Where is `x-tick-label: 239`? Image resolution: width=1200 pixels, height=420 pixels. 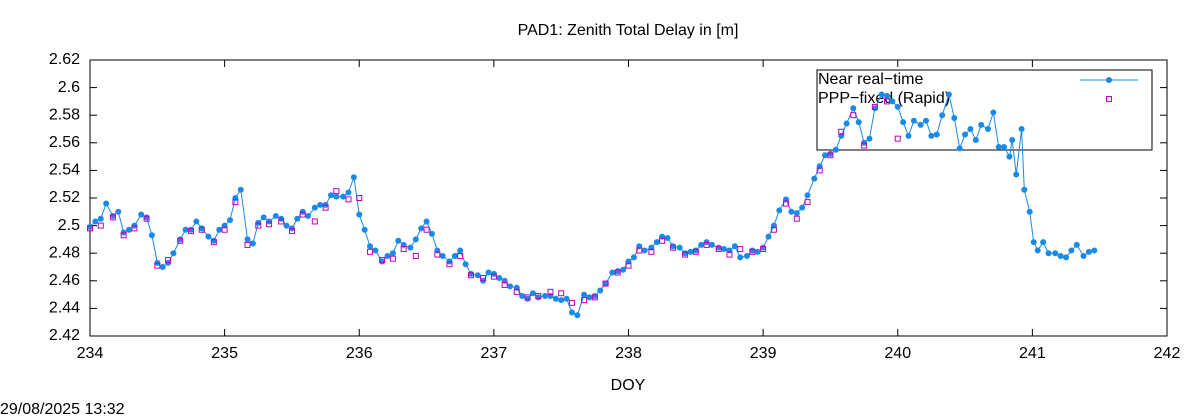
x-tick-label: 239 is located at coordinates (763, 353).